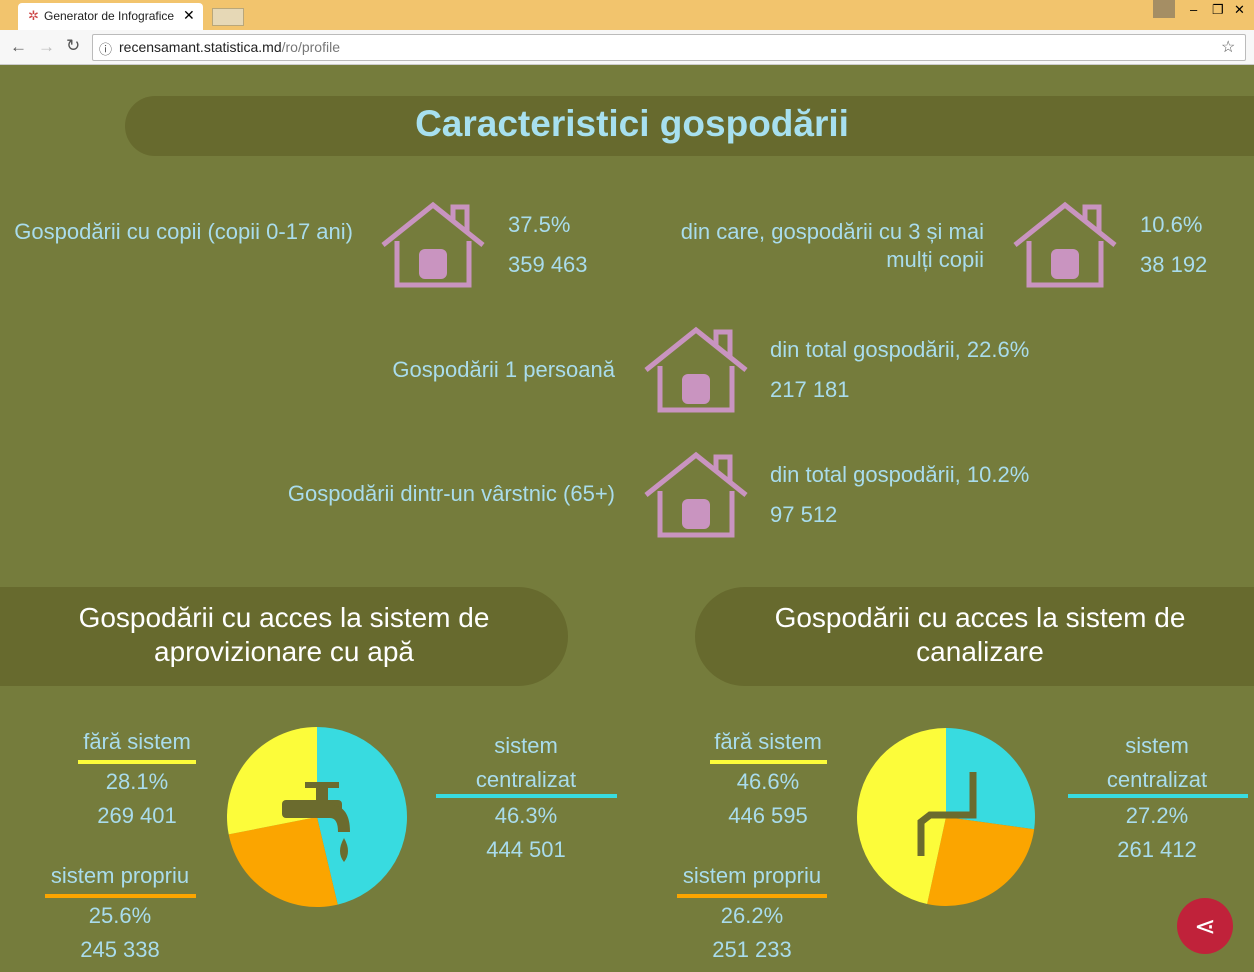 The height and width of the screenshot is (972, 1254). I want to click on legend-count: 444 501, so click(526, 849).